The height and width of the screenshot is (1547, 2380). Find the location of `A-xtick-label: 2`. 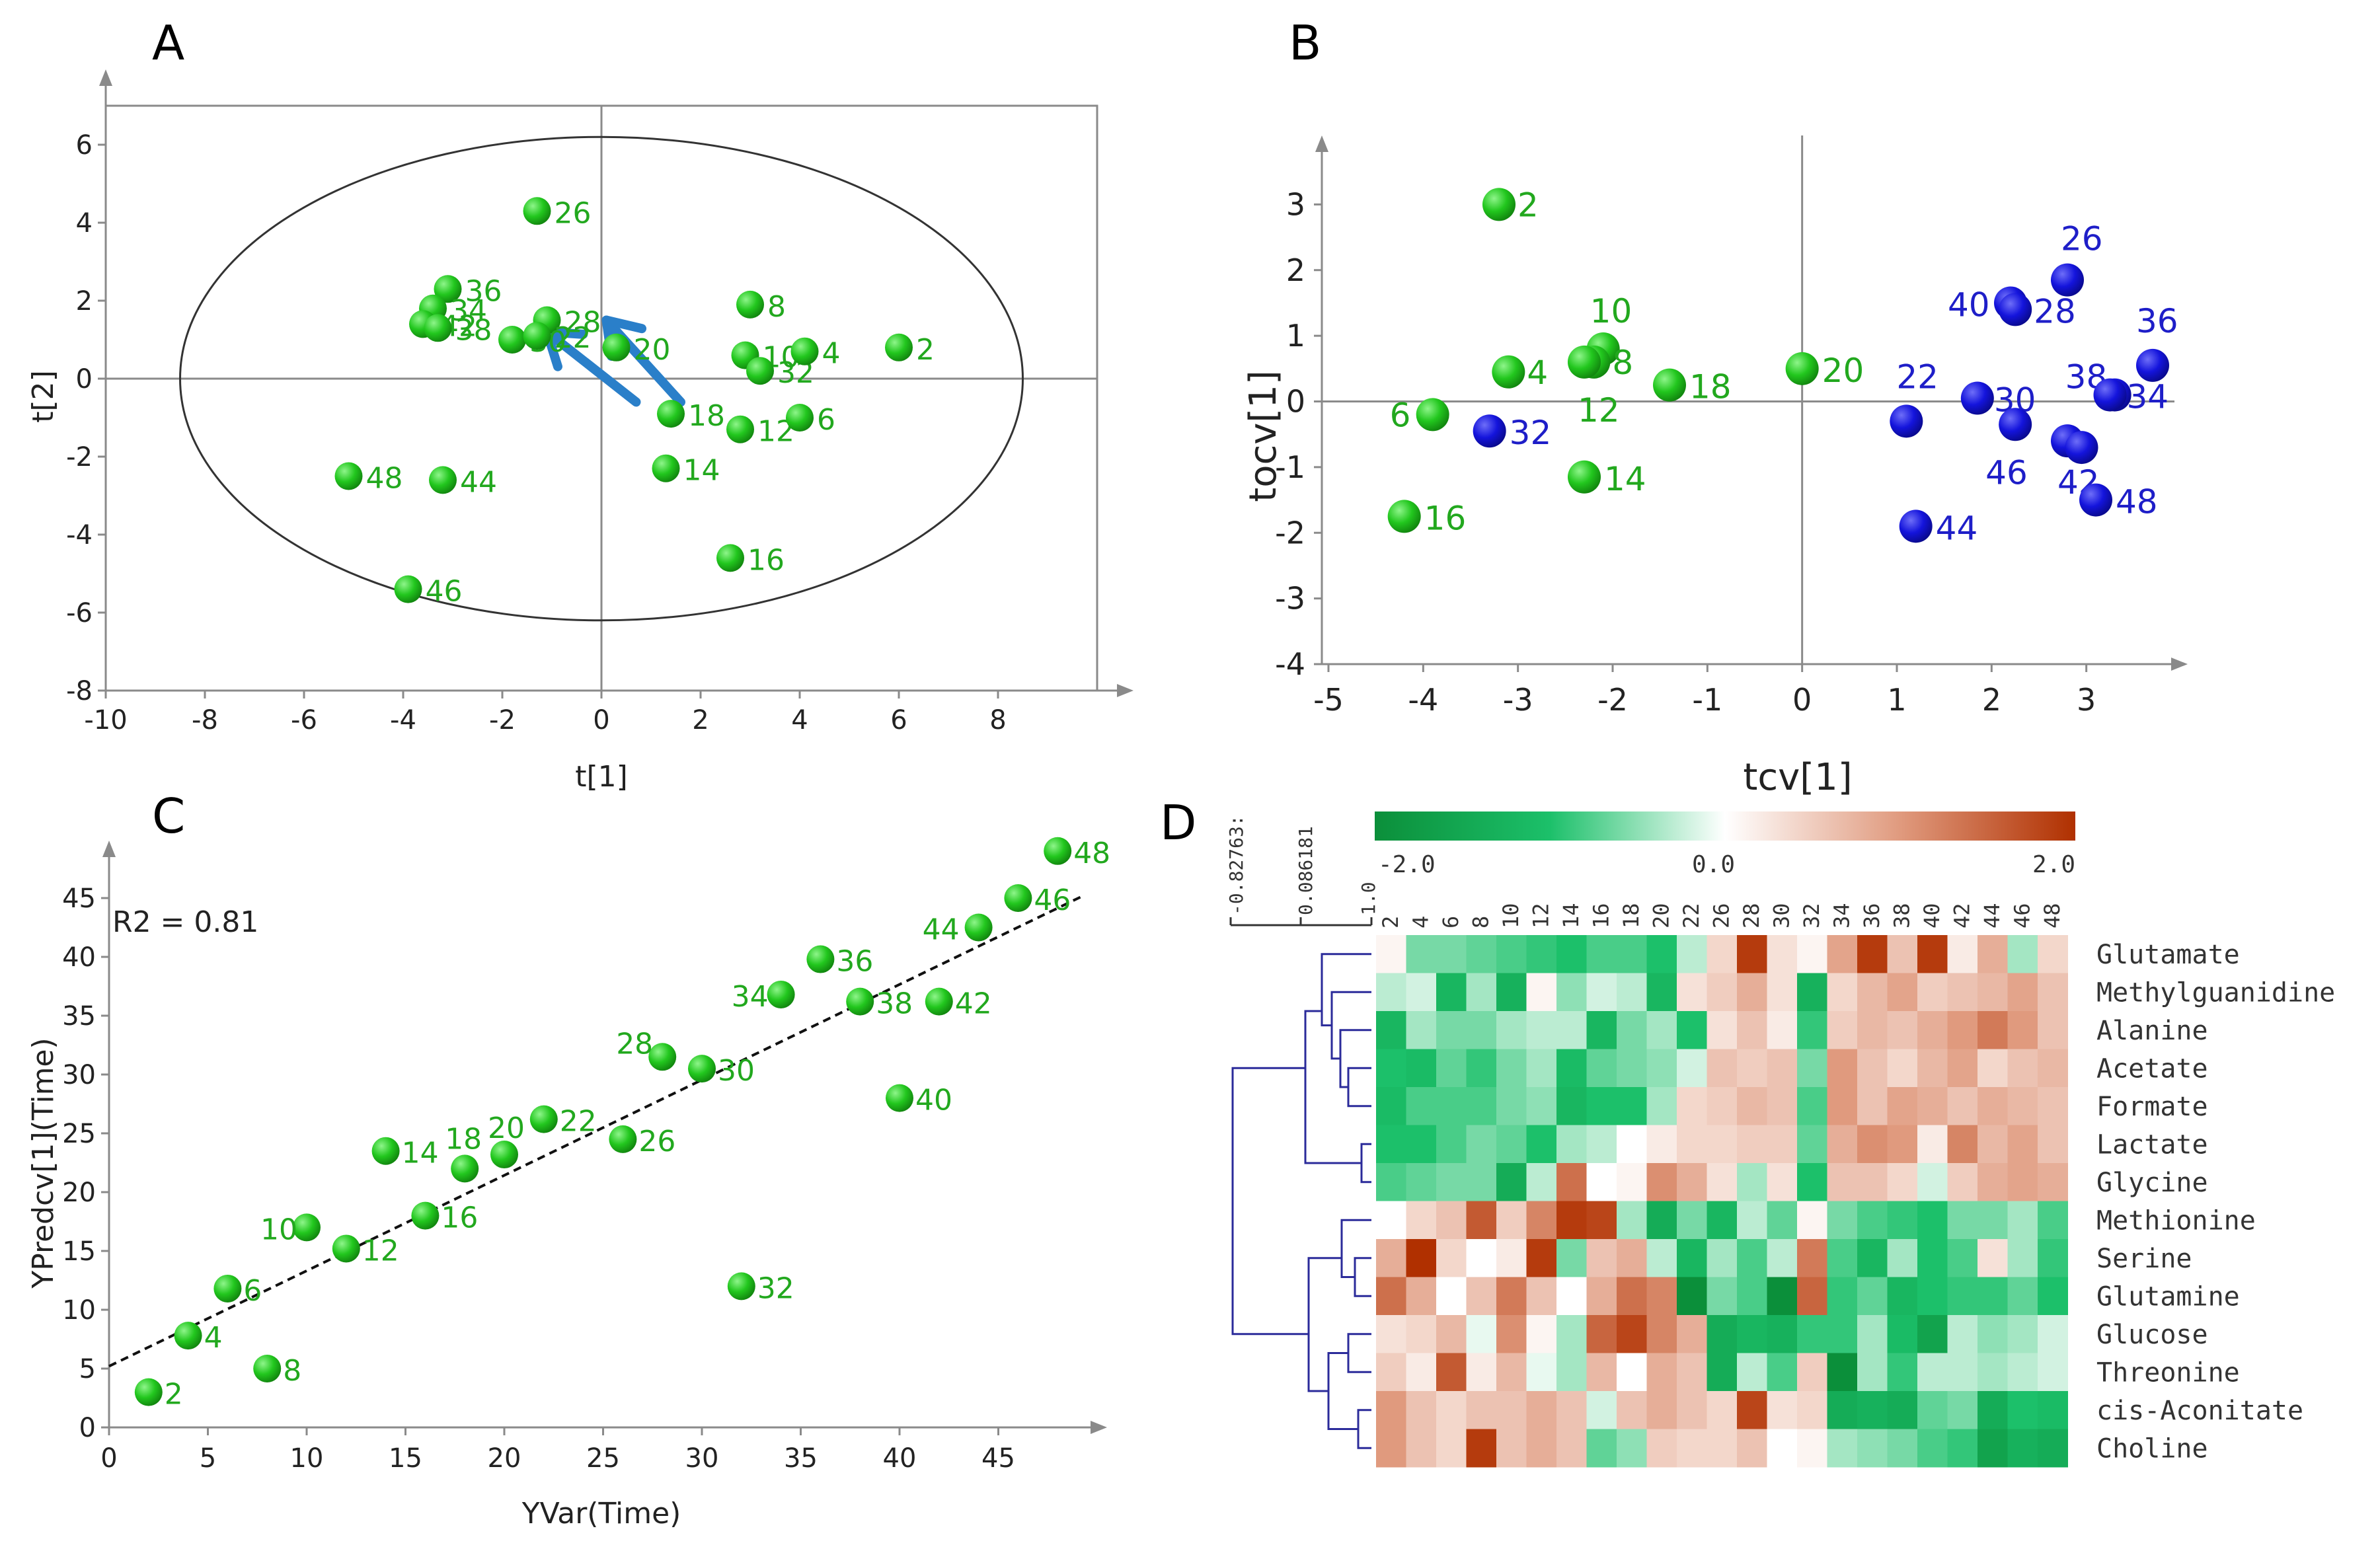

A-xtick-label: 2 is located at coordinates (700, 720).